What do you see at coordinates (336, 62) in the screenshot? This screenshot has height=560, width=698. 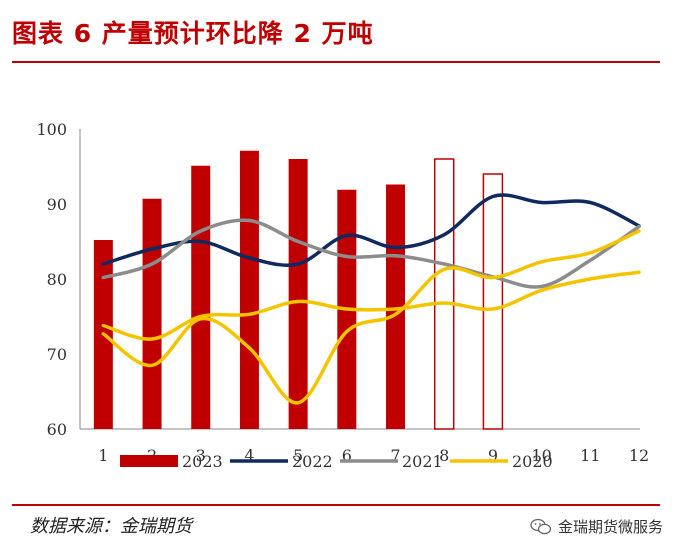 I see `title-divider` at bounding box center [336, 62].